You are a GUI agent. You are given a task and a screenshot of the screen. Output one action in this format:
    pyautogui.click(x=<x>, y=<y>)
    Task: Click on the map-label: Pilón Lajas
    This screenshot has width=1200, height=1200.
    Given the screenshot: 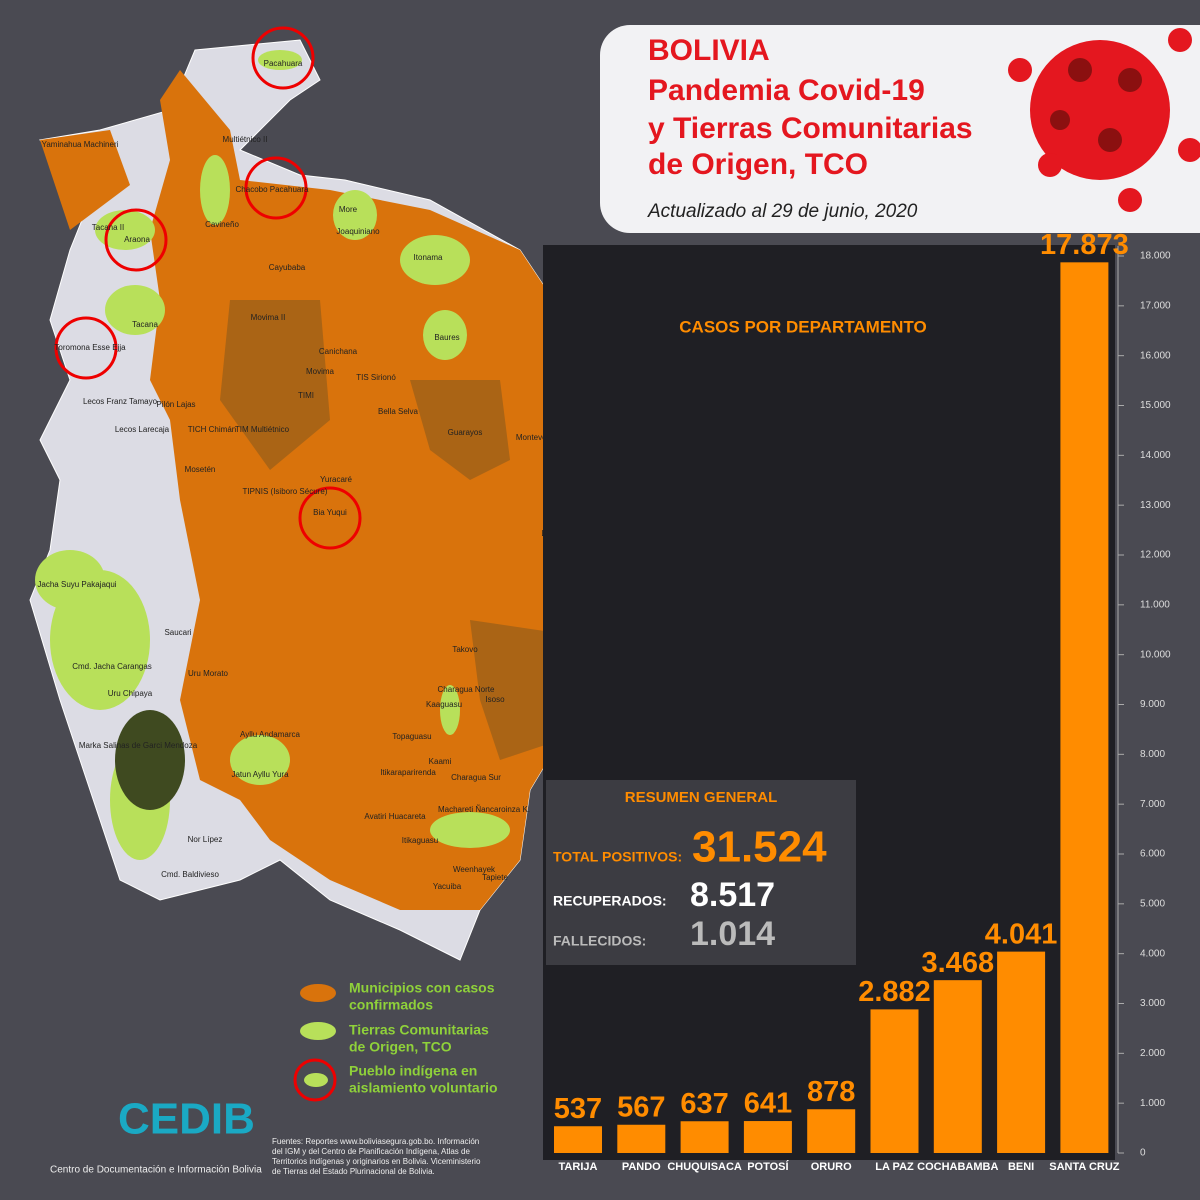 What is the action you would take?
    pyautogui.click(x=175, y=404)
    